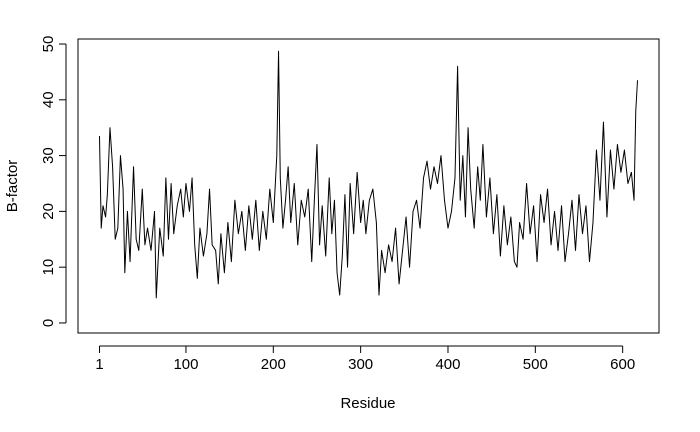 Image resolution: width=700 pixels, height=432 pixels. I want to click on y-tick-label: 50, so click(48, 44).